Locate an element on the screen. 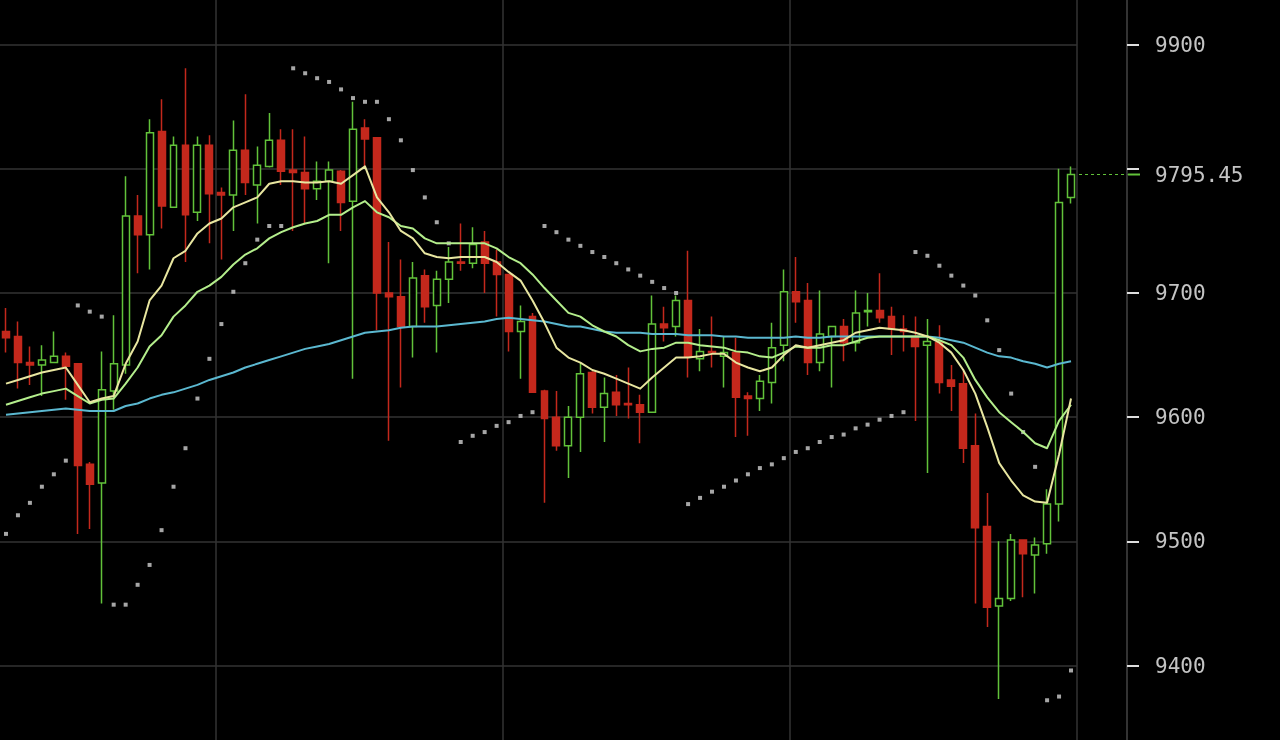 Image resolution: width=1280 pixels, height=740 pixels. y-tick-label: 9400 is located at coordinates (1180, 665).